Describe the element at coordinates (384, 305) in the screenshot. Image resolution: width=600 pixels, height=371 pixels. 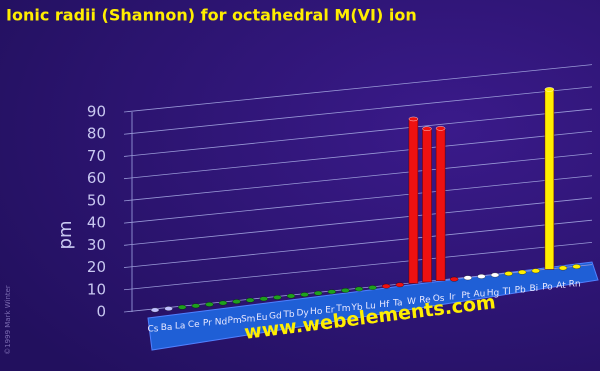
I see `x-tick-label: Hf` at that location.